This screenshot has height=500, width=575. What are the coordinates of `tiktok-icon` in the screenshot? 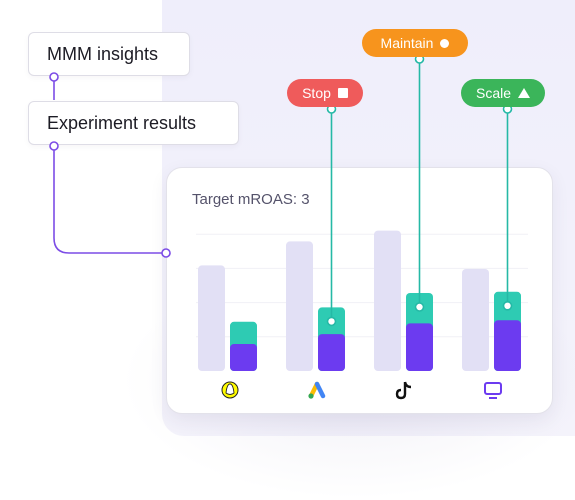 It's located at (403, 390).